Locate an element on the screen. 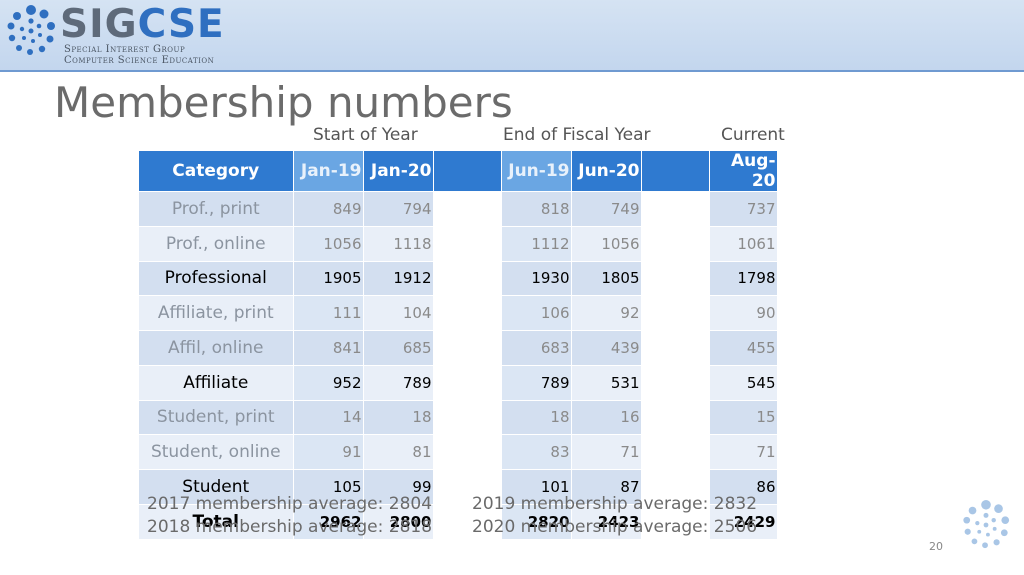  cell-jun19: 683 is located at coordinates (536, 348).